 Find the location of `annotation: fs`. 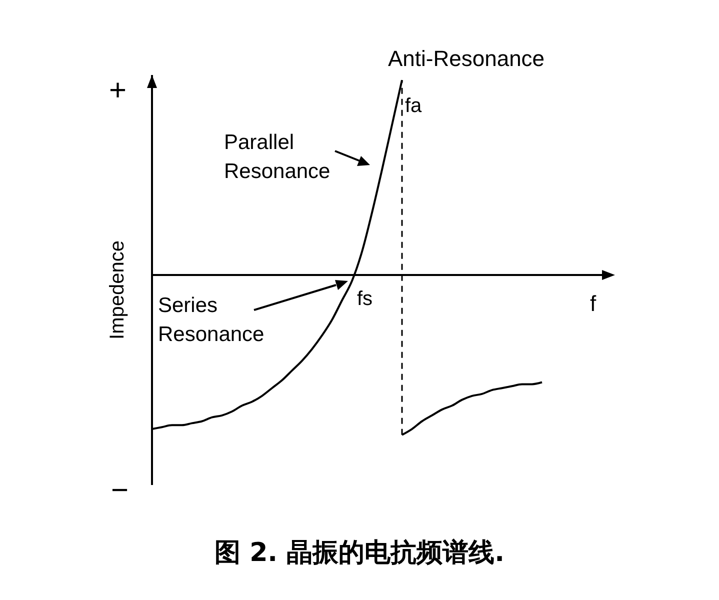

annotation: fs is located at coordinates (365, 299).